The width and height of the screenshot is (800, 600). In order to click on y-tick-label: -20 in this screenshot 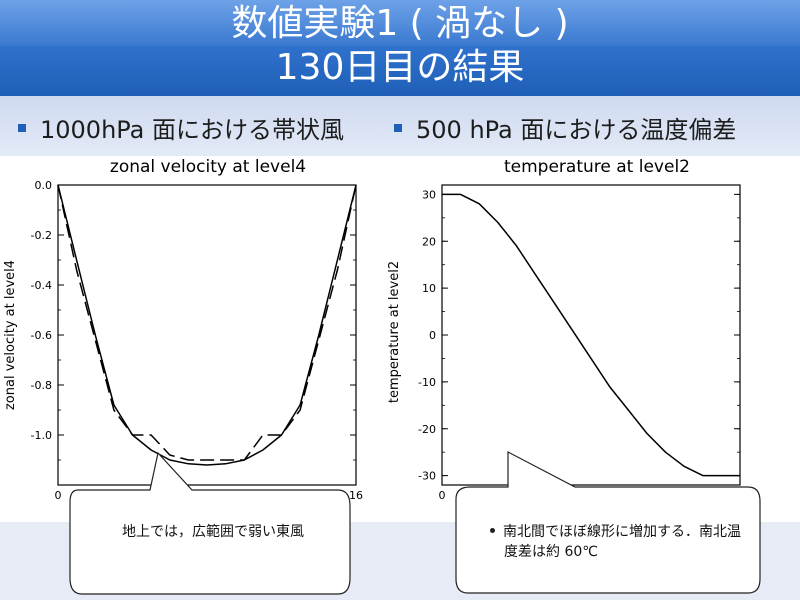, I will do `click(427, 429)`.